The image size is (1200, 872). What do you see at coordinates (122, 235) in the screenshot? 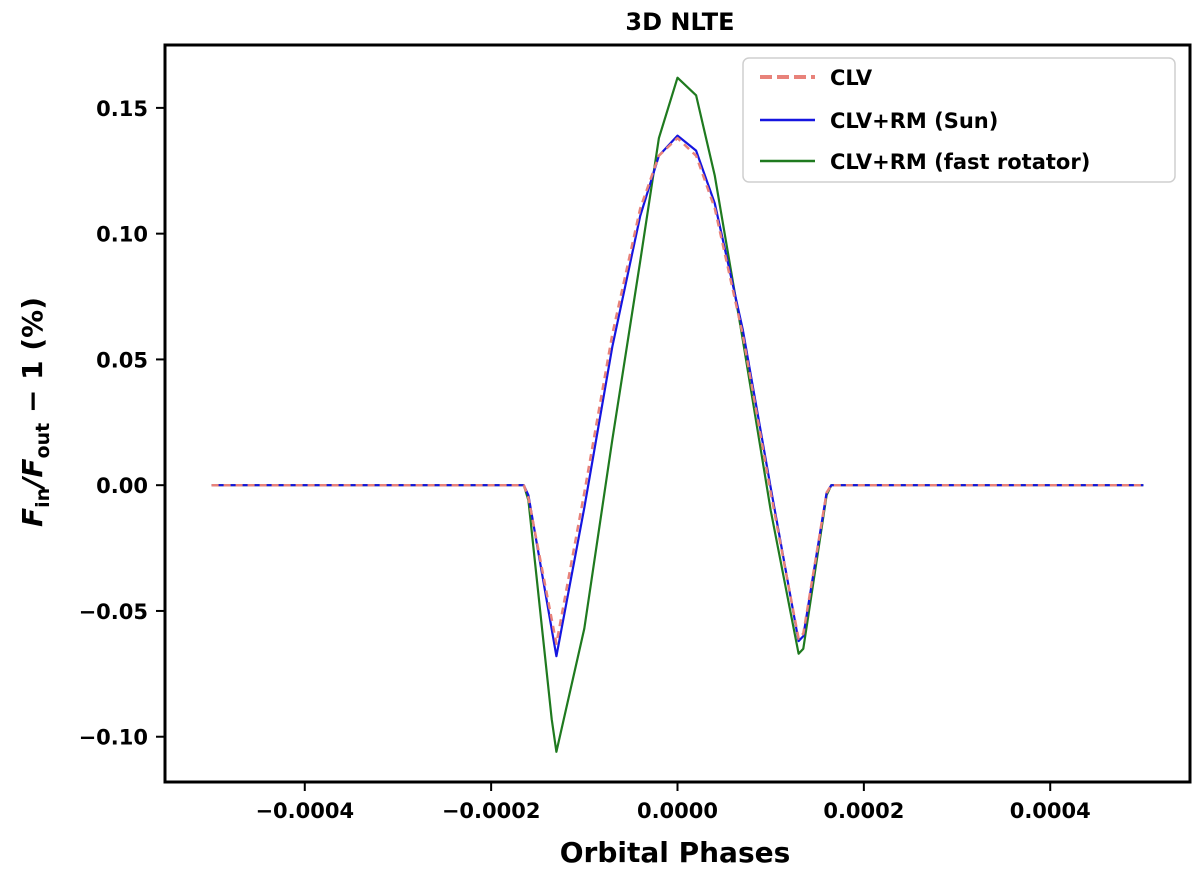
I see `y-tick-label: 0.10` at bounding box center [122, 235].